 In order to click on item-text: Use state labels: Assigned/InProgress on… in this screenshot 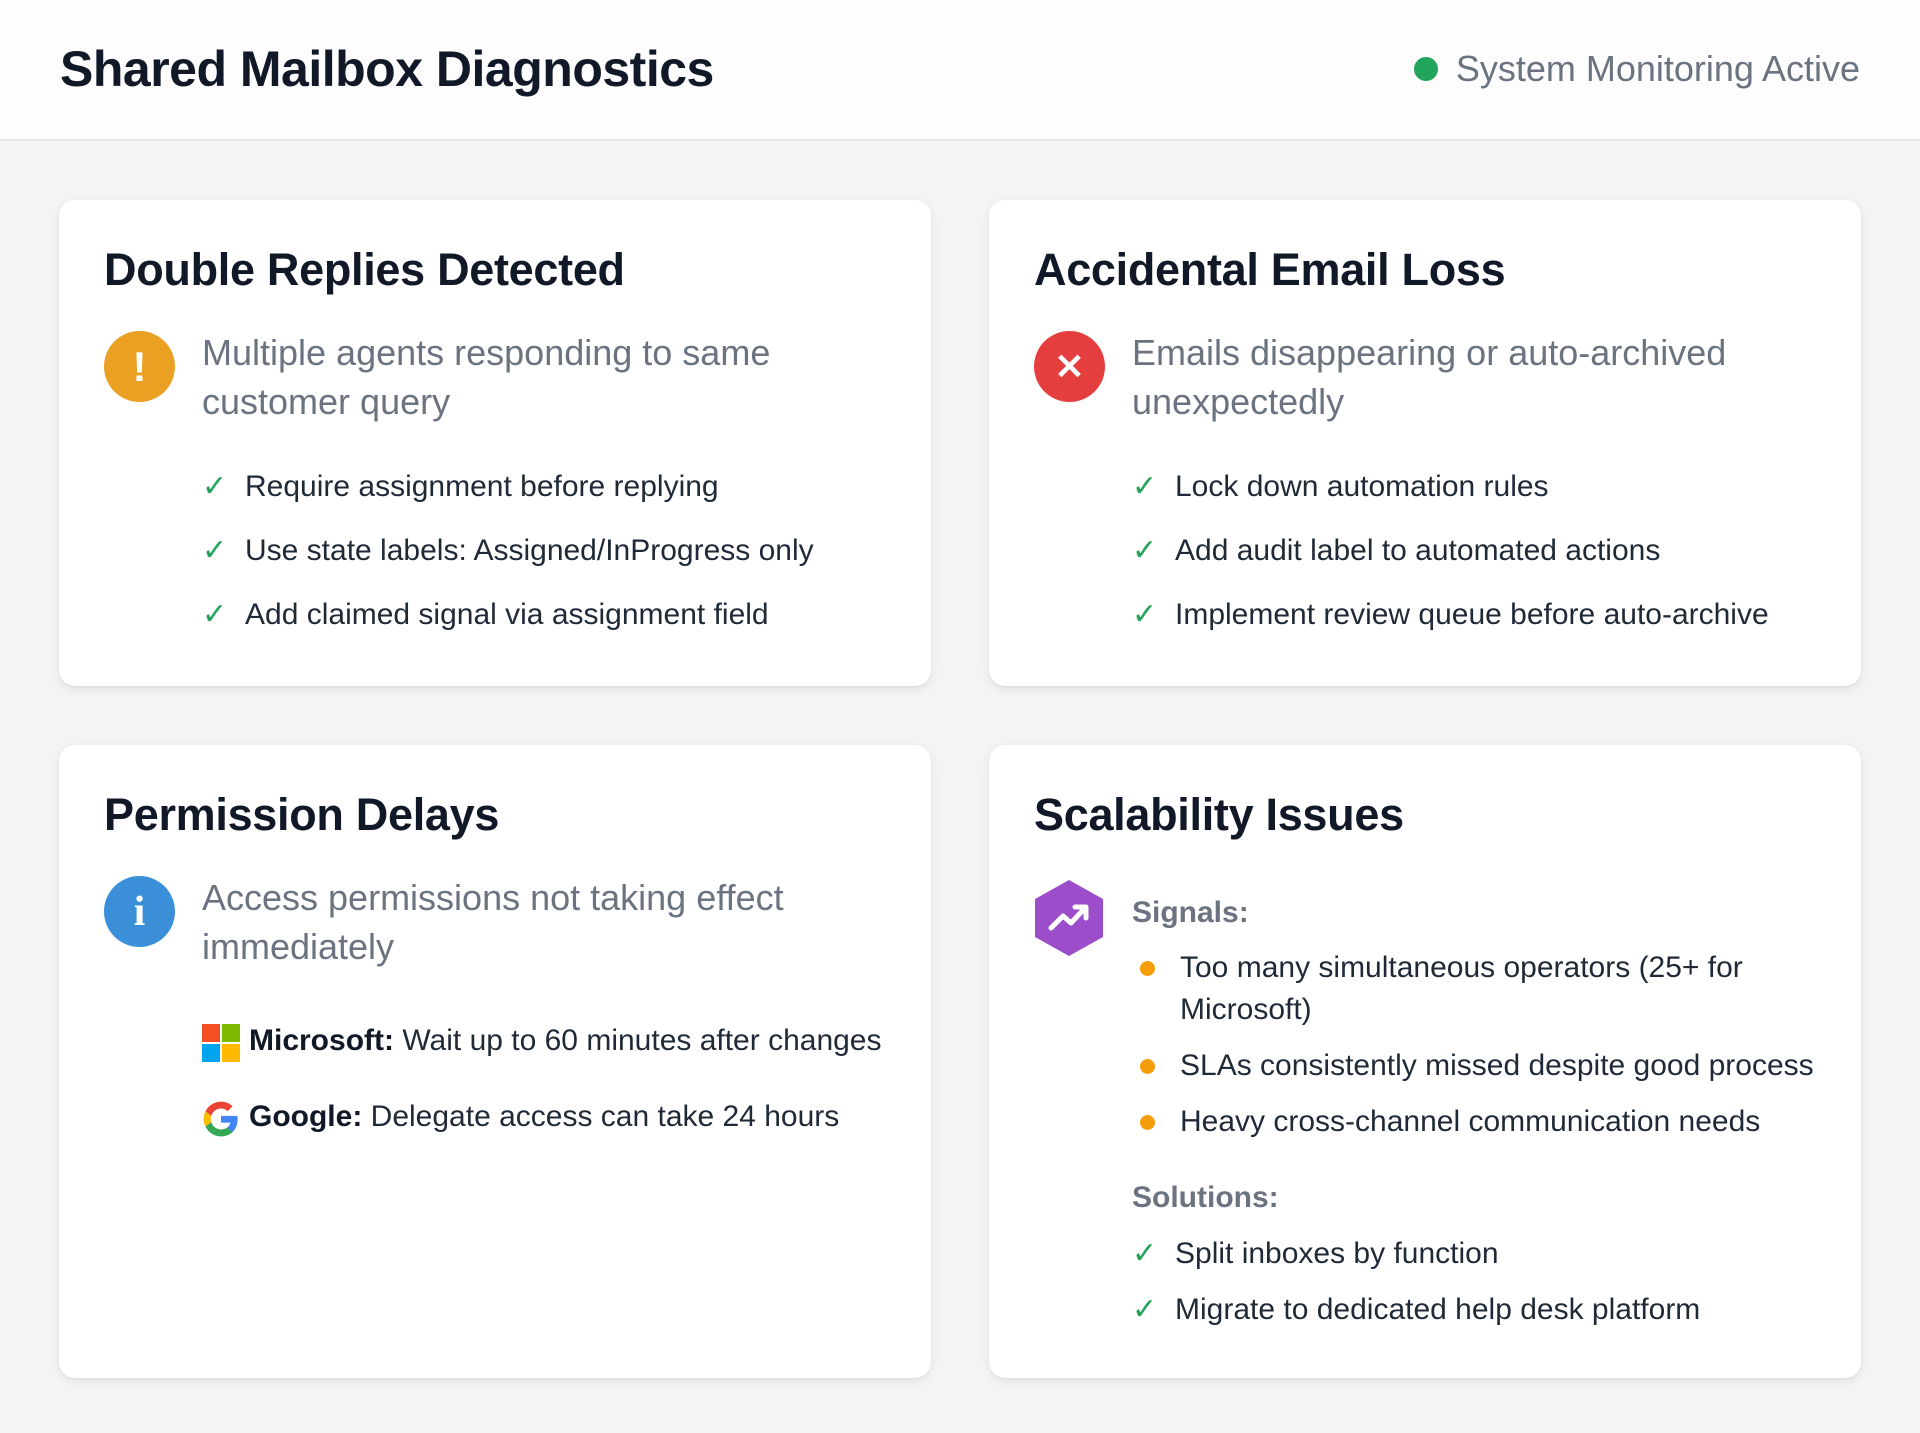, I will do `click(529, 550)`.